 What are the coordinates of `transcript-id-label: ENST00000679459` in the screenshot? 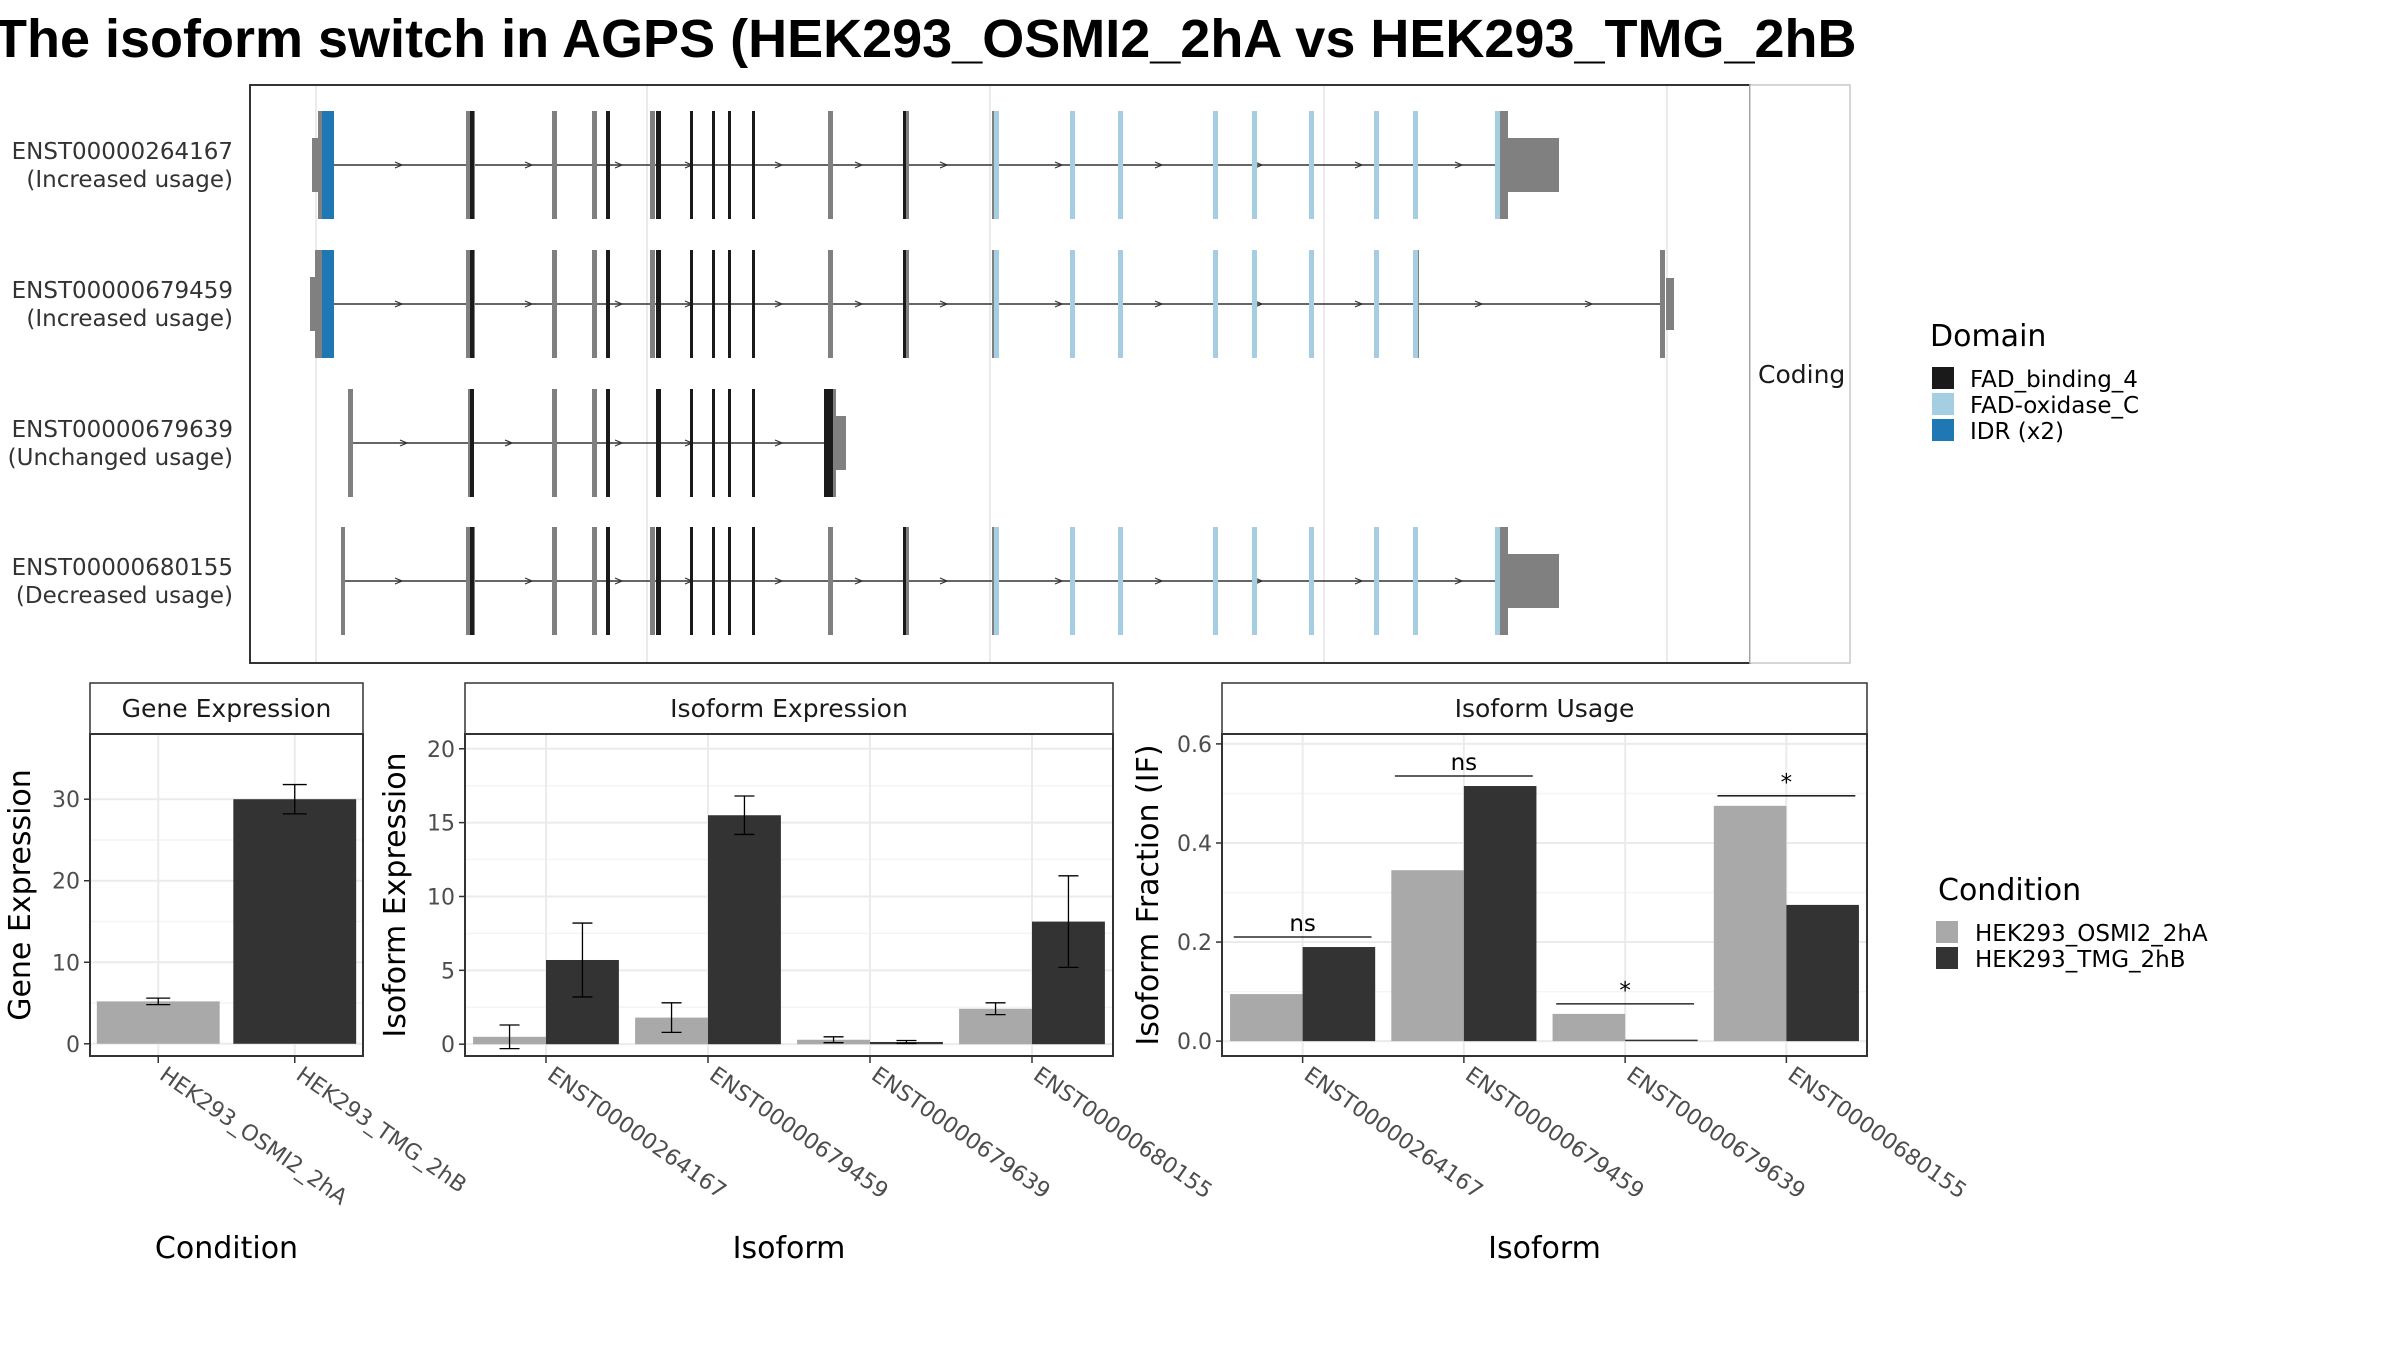 It's located at (122, 291).